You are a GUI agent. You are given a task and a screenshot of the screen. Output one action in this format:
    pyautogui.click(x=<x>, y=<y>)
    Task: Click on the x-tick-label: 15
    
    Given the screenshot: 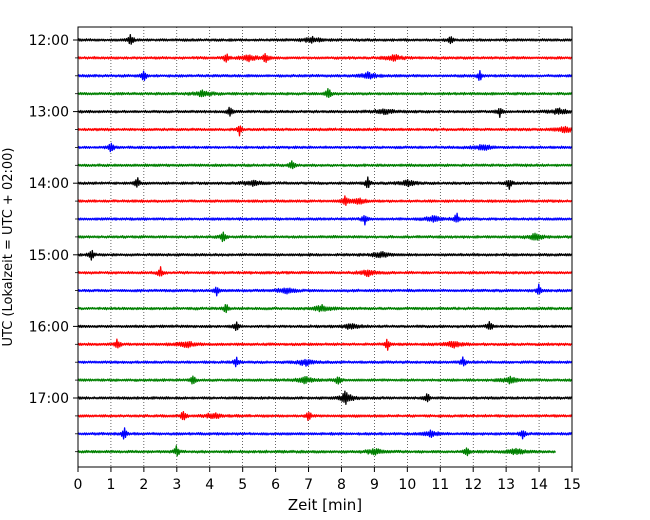 What is the action you would take?
    pyautogui.click(x=572, y=485)
    